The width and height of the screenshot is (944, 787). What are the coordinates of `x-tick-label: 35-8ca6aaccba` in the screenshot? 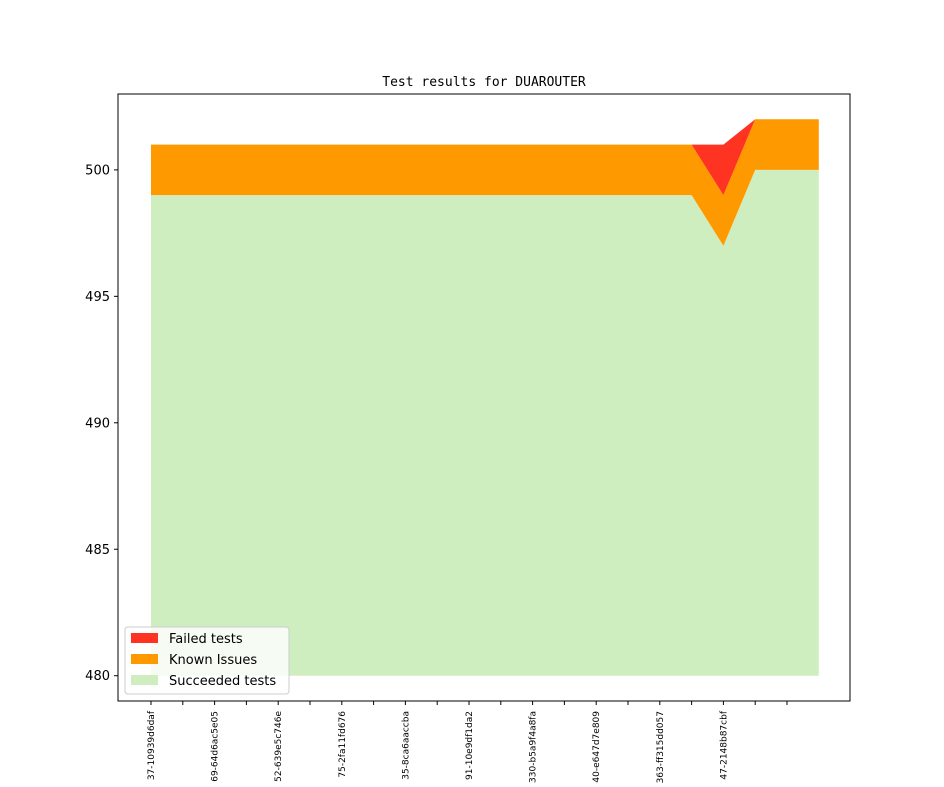 It's located at (406, 745).